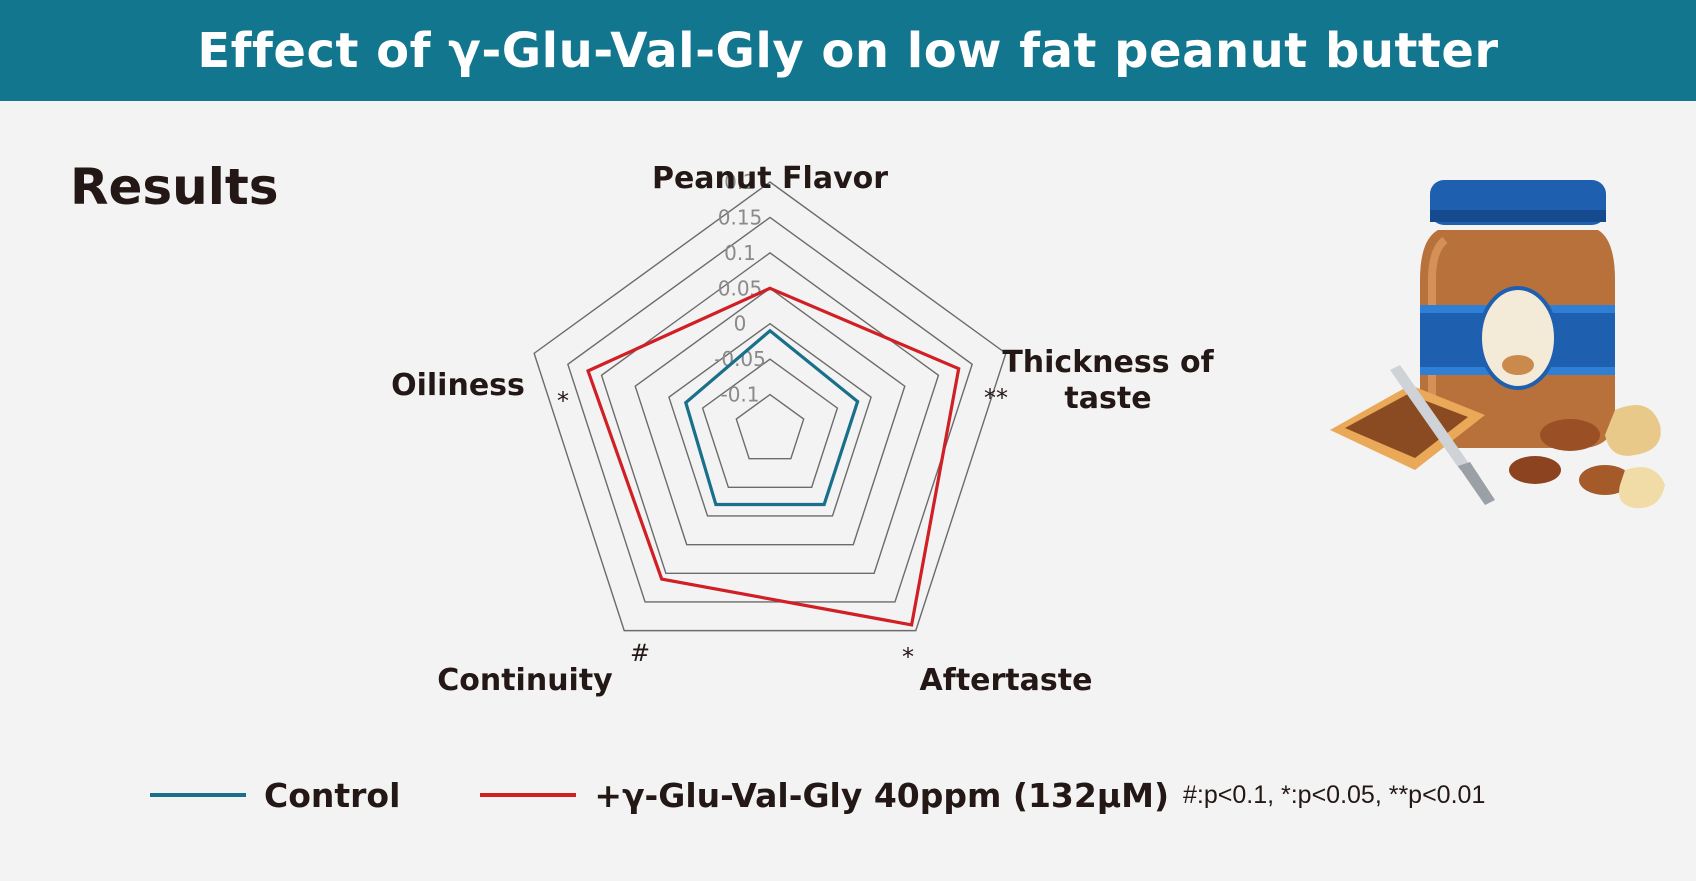  What do you see at coordinates (740, 288) in the screenshot?
I see `tick-label: 0.05` at bounding box center [740, 288].